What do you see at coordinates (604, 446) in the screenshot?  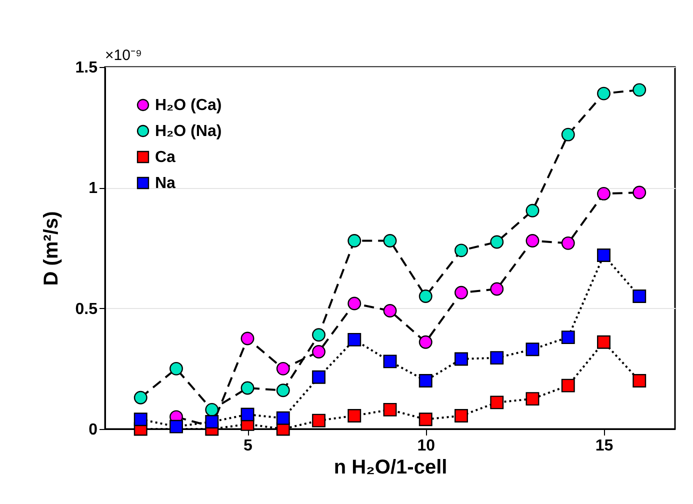 I see `x-tick-label: 15` at bounding box center [604, 446].